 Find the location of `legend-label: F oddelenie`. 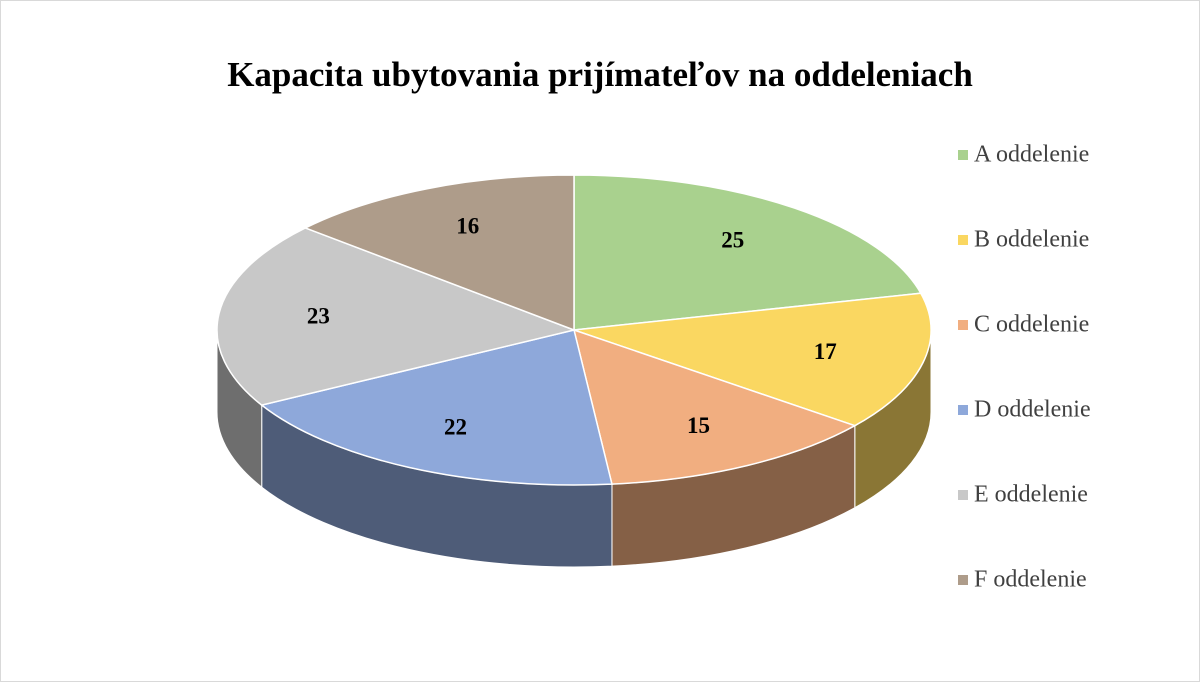

legend-label: F oddelenie is located at coordinates (1030, 580).